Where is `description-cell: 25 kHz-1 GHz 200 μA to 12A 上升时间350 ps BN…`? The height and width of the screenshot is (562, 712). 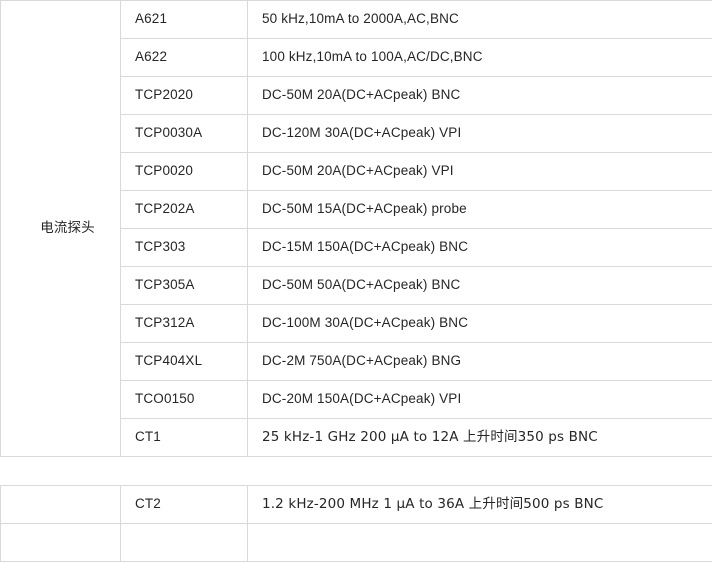
description-cell: 25 kHz-1 GHz 200 μA to 12A 上升时间350 ps BN… is located at coordinates (480, 438).